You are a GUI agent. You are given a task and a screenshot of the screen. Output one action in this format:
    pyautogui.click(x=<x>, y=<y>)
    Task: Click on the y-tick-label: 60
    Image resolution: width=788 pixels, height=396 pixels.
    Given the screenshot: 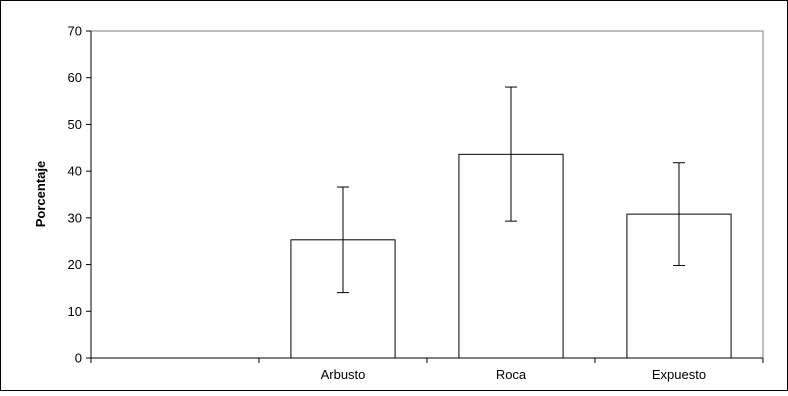 What is the action you would take?
    pyautogui.click(x=75, y=77)
    